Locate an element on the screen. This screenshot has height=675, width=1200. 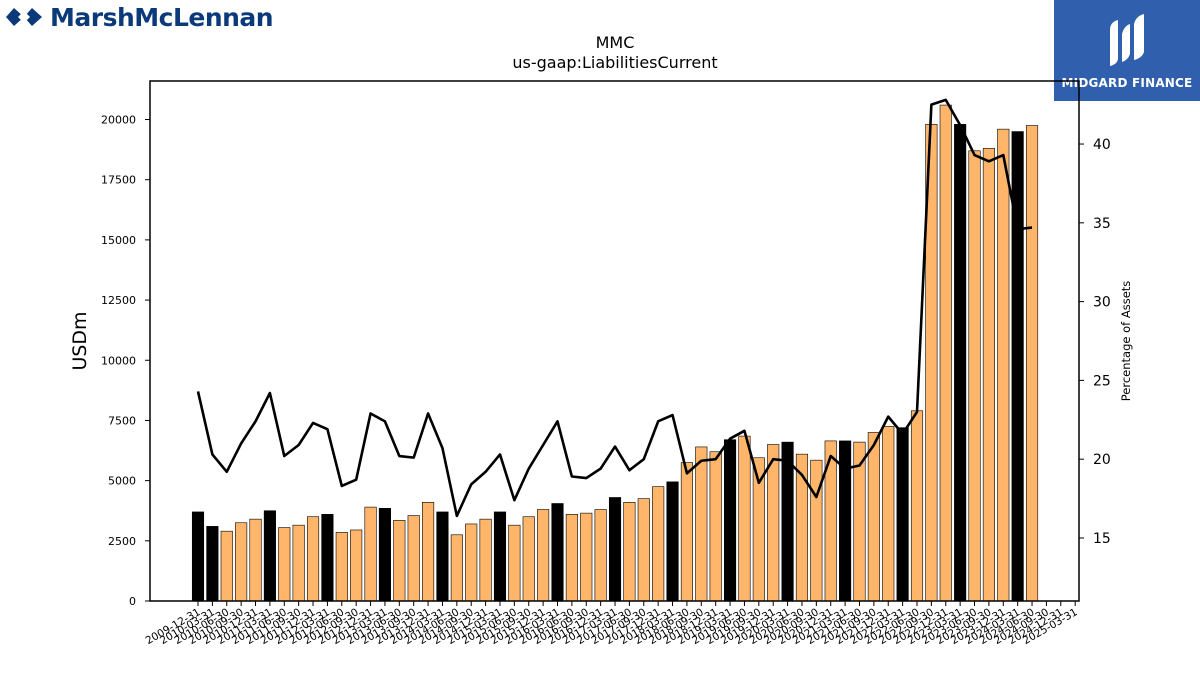
y-tick-label-7: 17500 is located at coordinates (118, 180).